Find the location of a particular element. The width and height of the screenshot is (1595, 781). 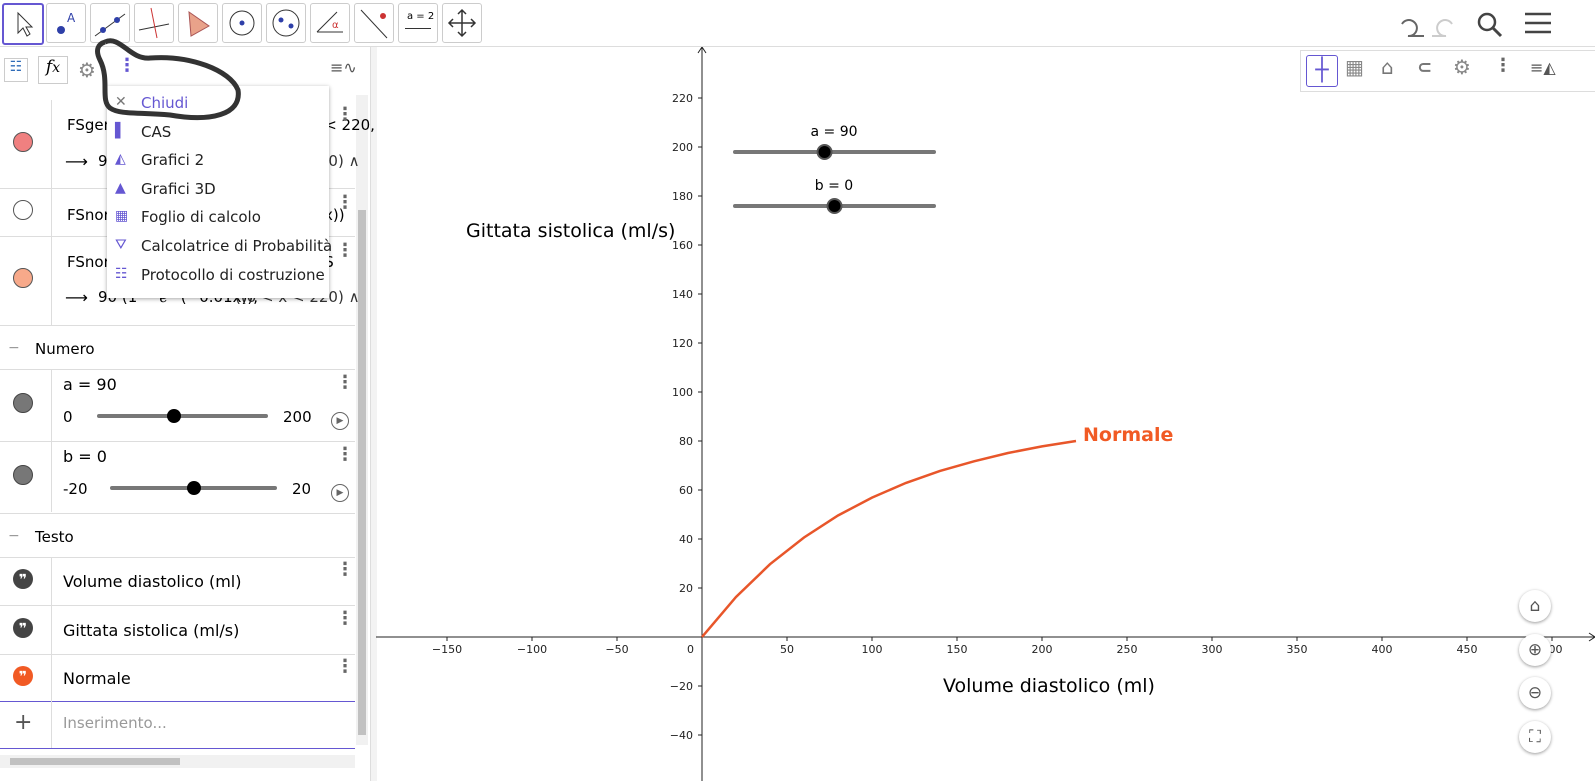

slider-min: 0 is located at coordinates (68, 417).